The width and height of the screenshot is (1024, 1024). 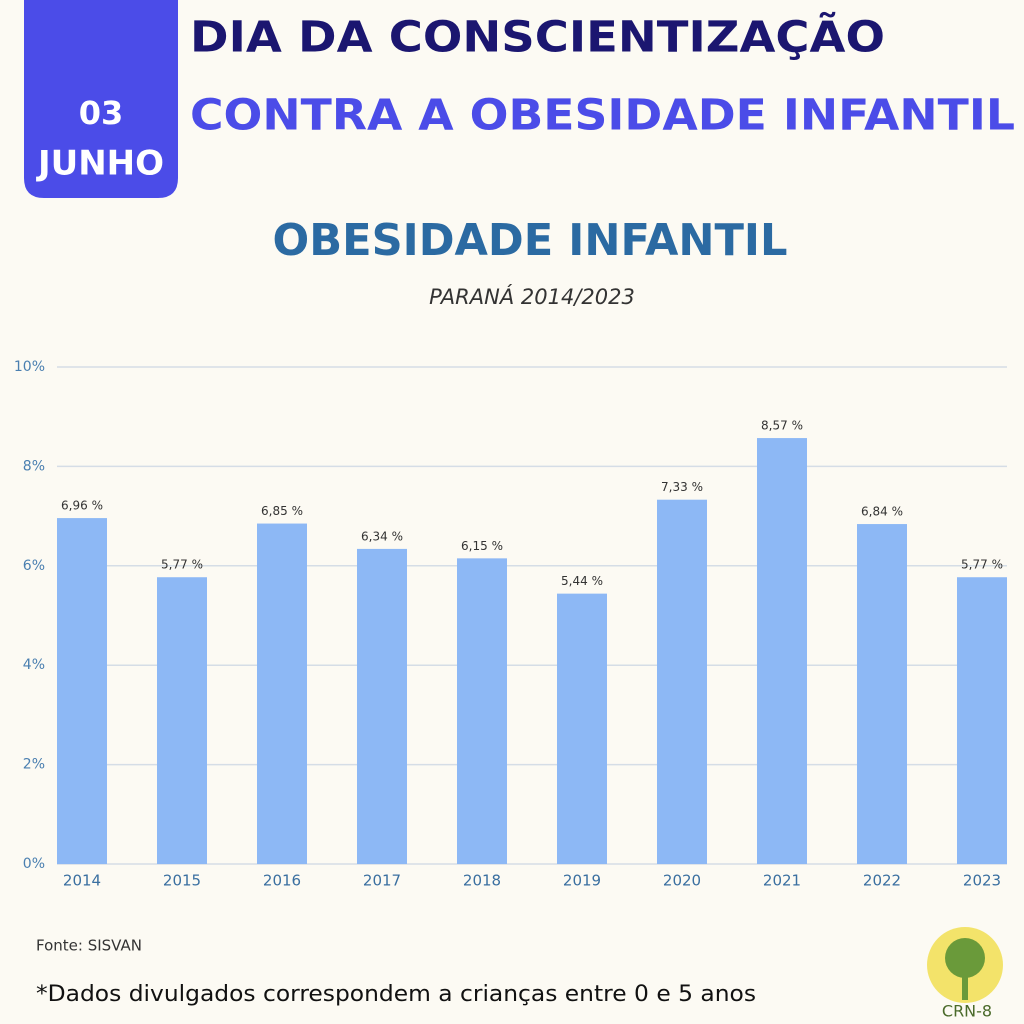 I want to click on y-tick-label: 10%, so click(x=29, y=367).